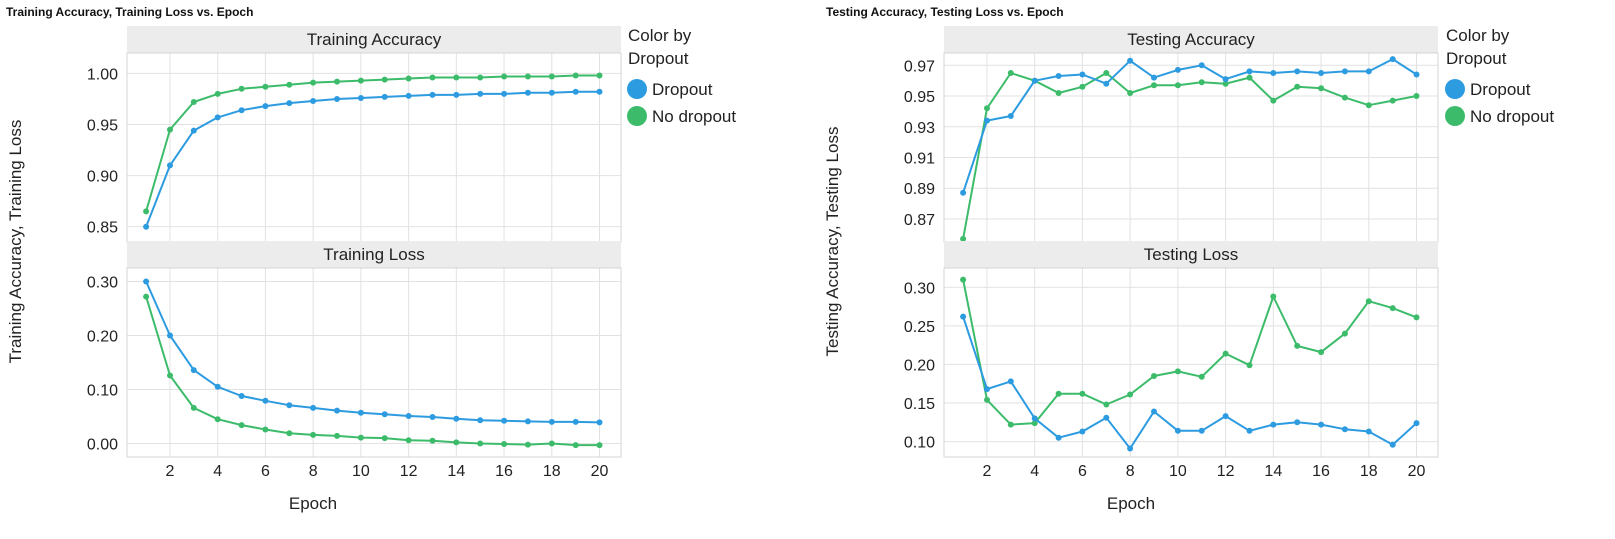  What do you see at coordinates (637, 116) in the screenshot?
I see `legend-swatch-no-dropout` at bounding box center [637, 116].